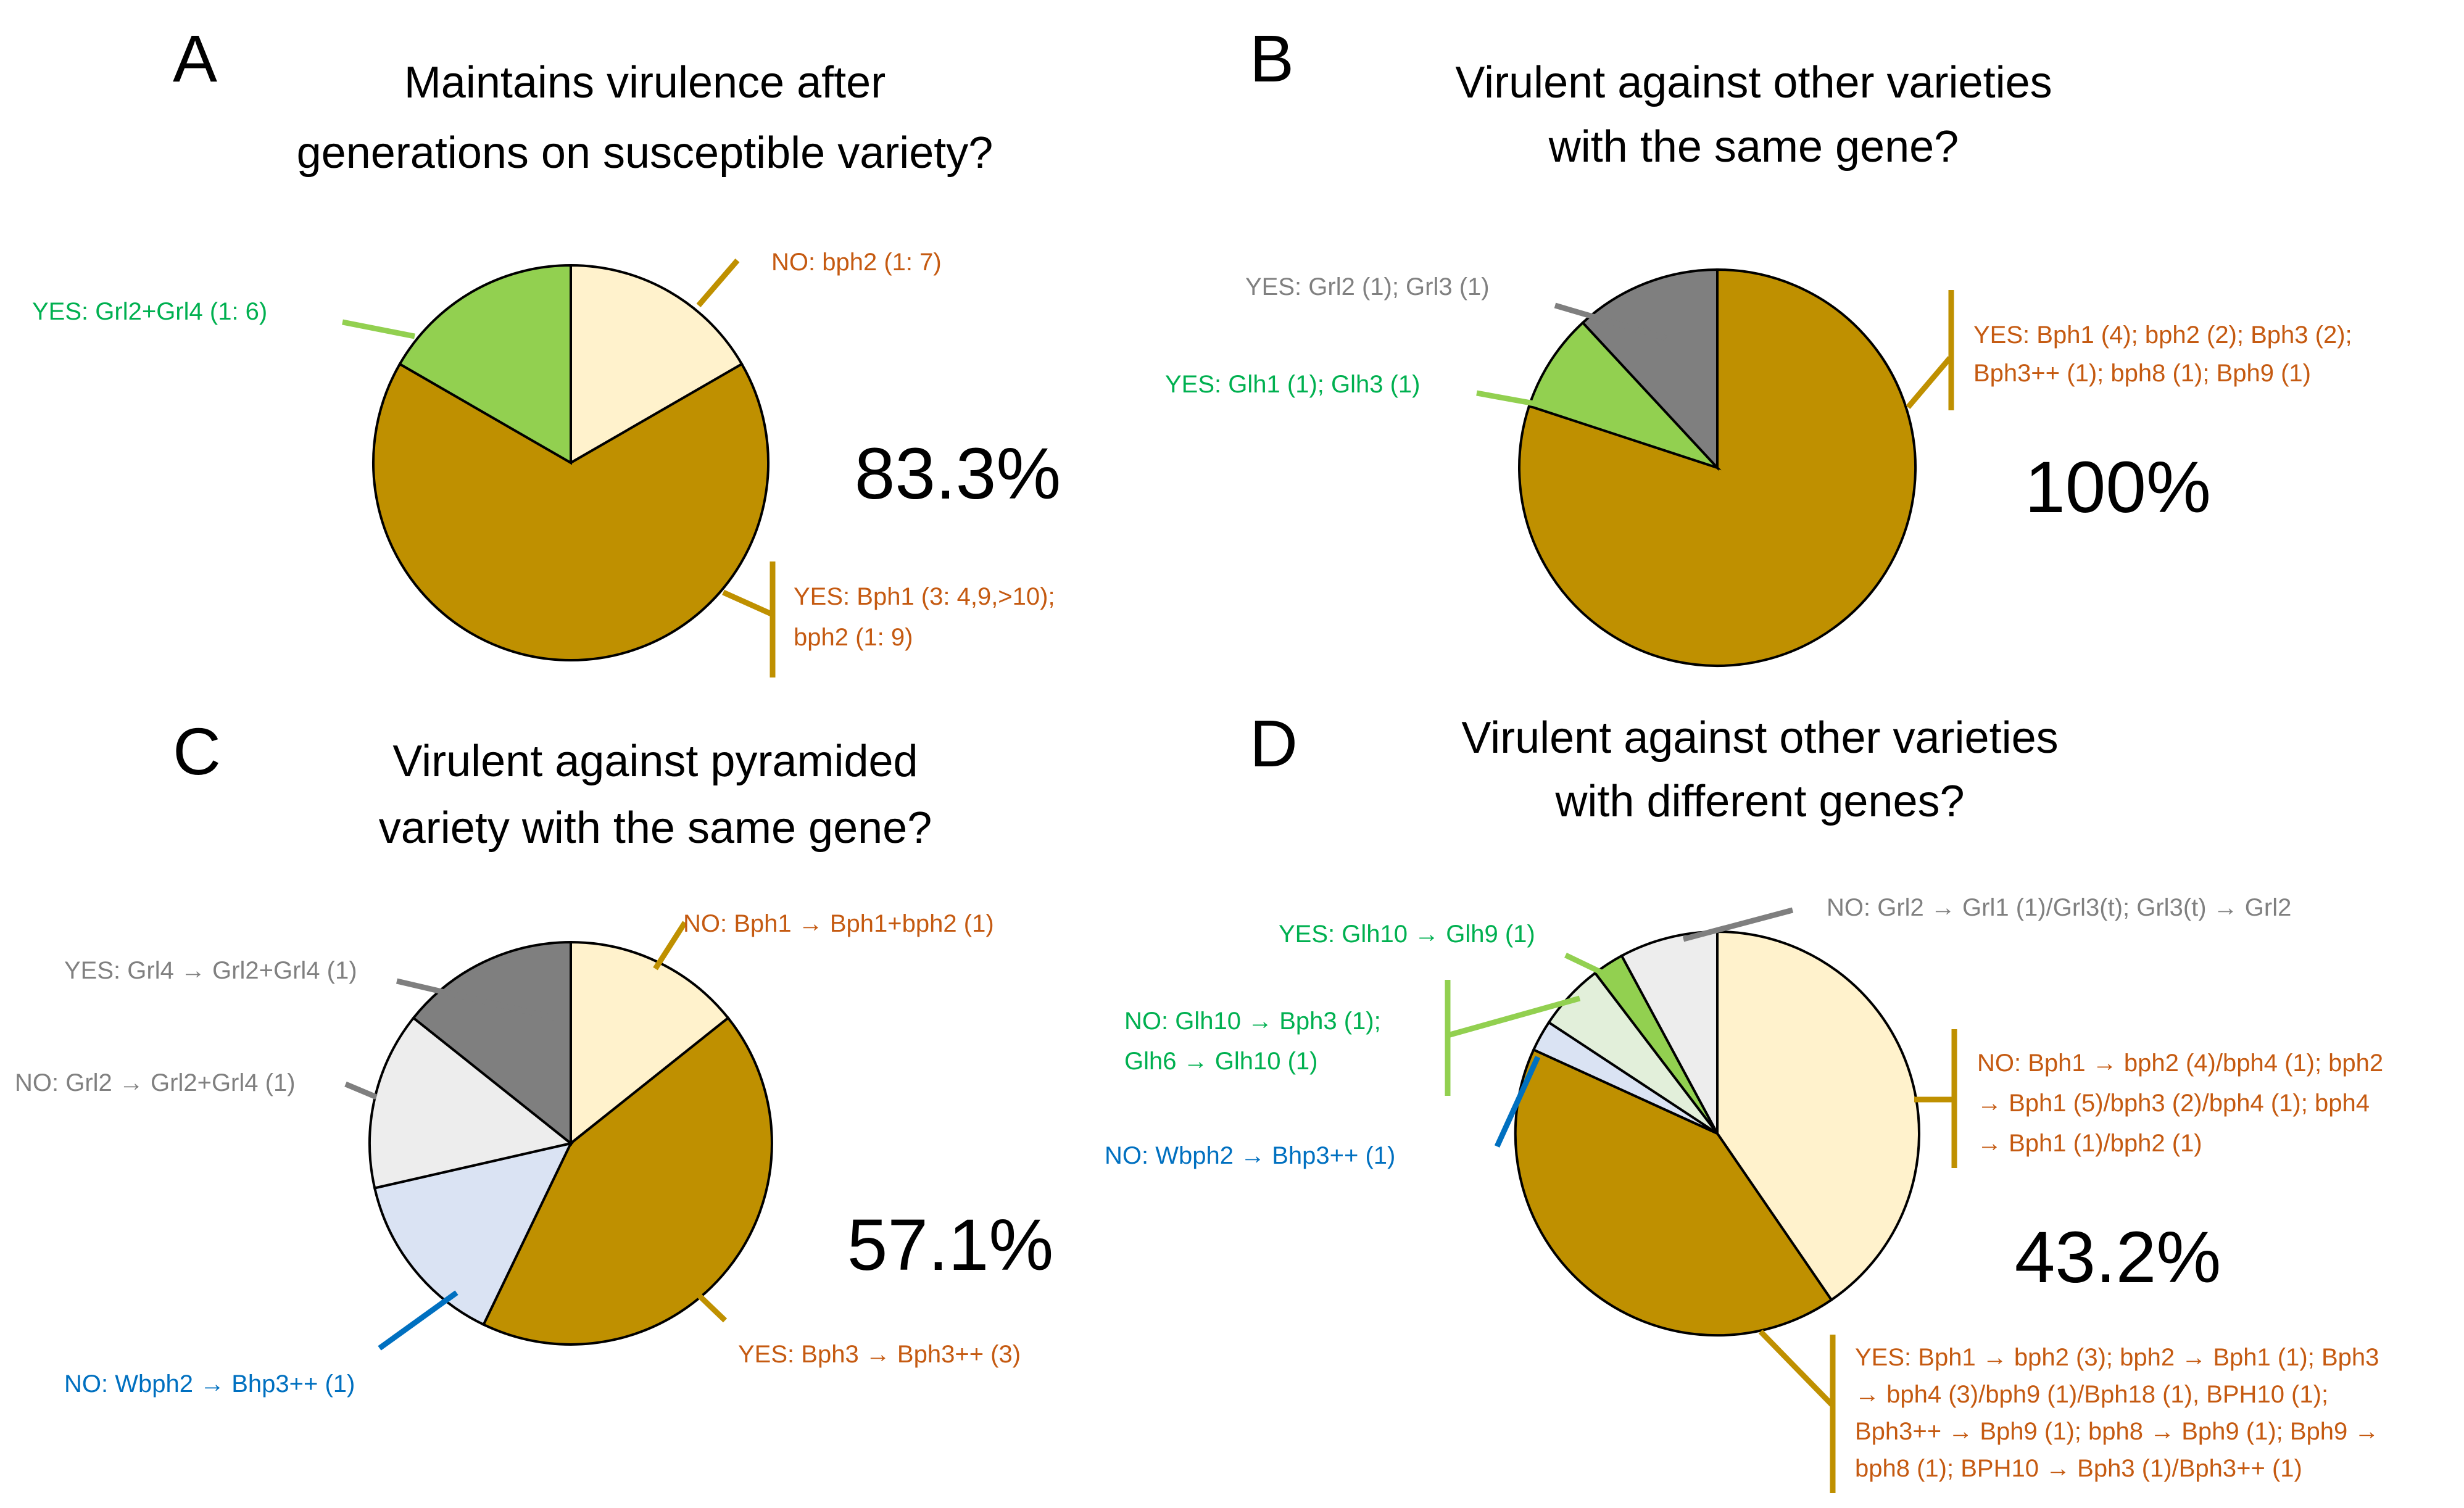  What do you see at coordinates (149, 311) in the screenshot?
I see `label-a-yes-grl2-grl4: YES: Grl2+Grl4 (1: 6)` at bounding box center [149, 311].